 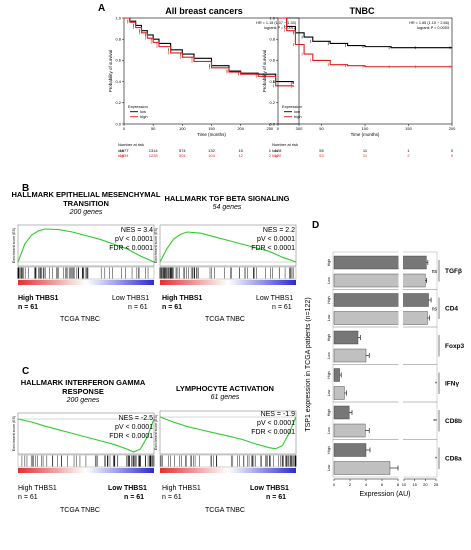 I want to click on panel-c-letter: C, so click(x=26, y=371).